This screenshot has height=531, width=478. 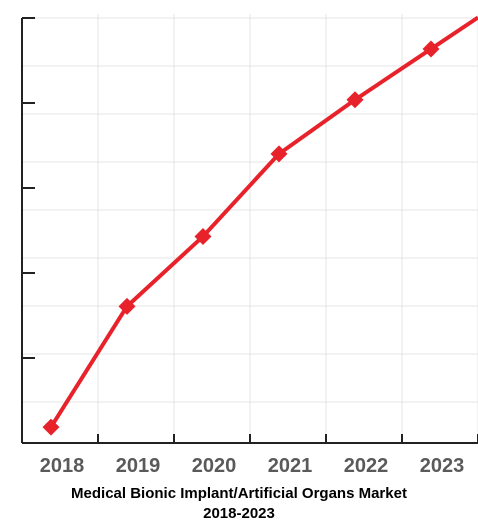 What do you see at coordinates (366, 466) in the screenshot?
I see `x-tick-label: 2022` at bounding box center [366, 466].